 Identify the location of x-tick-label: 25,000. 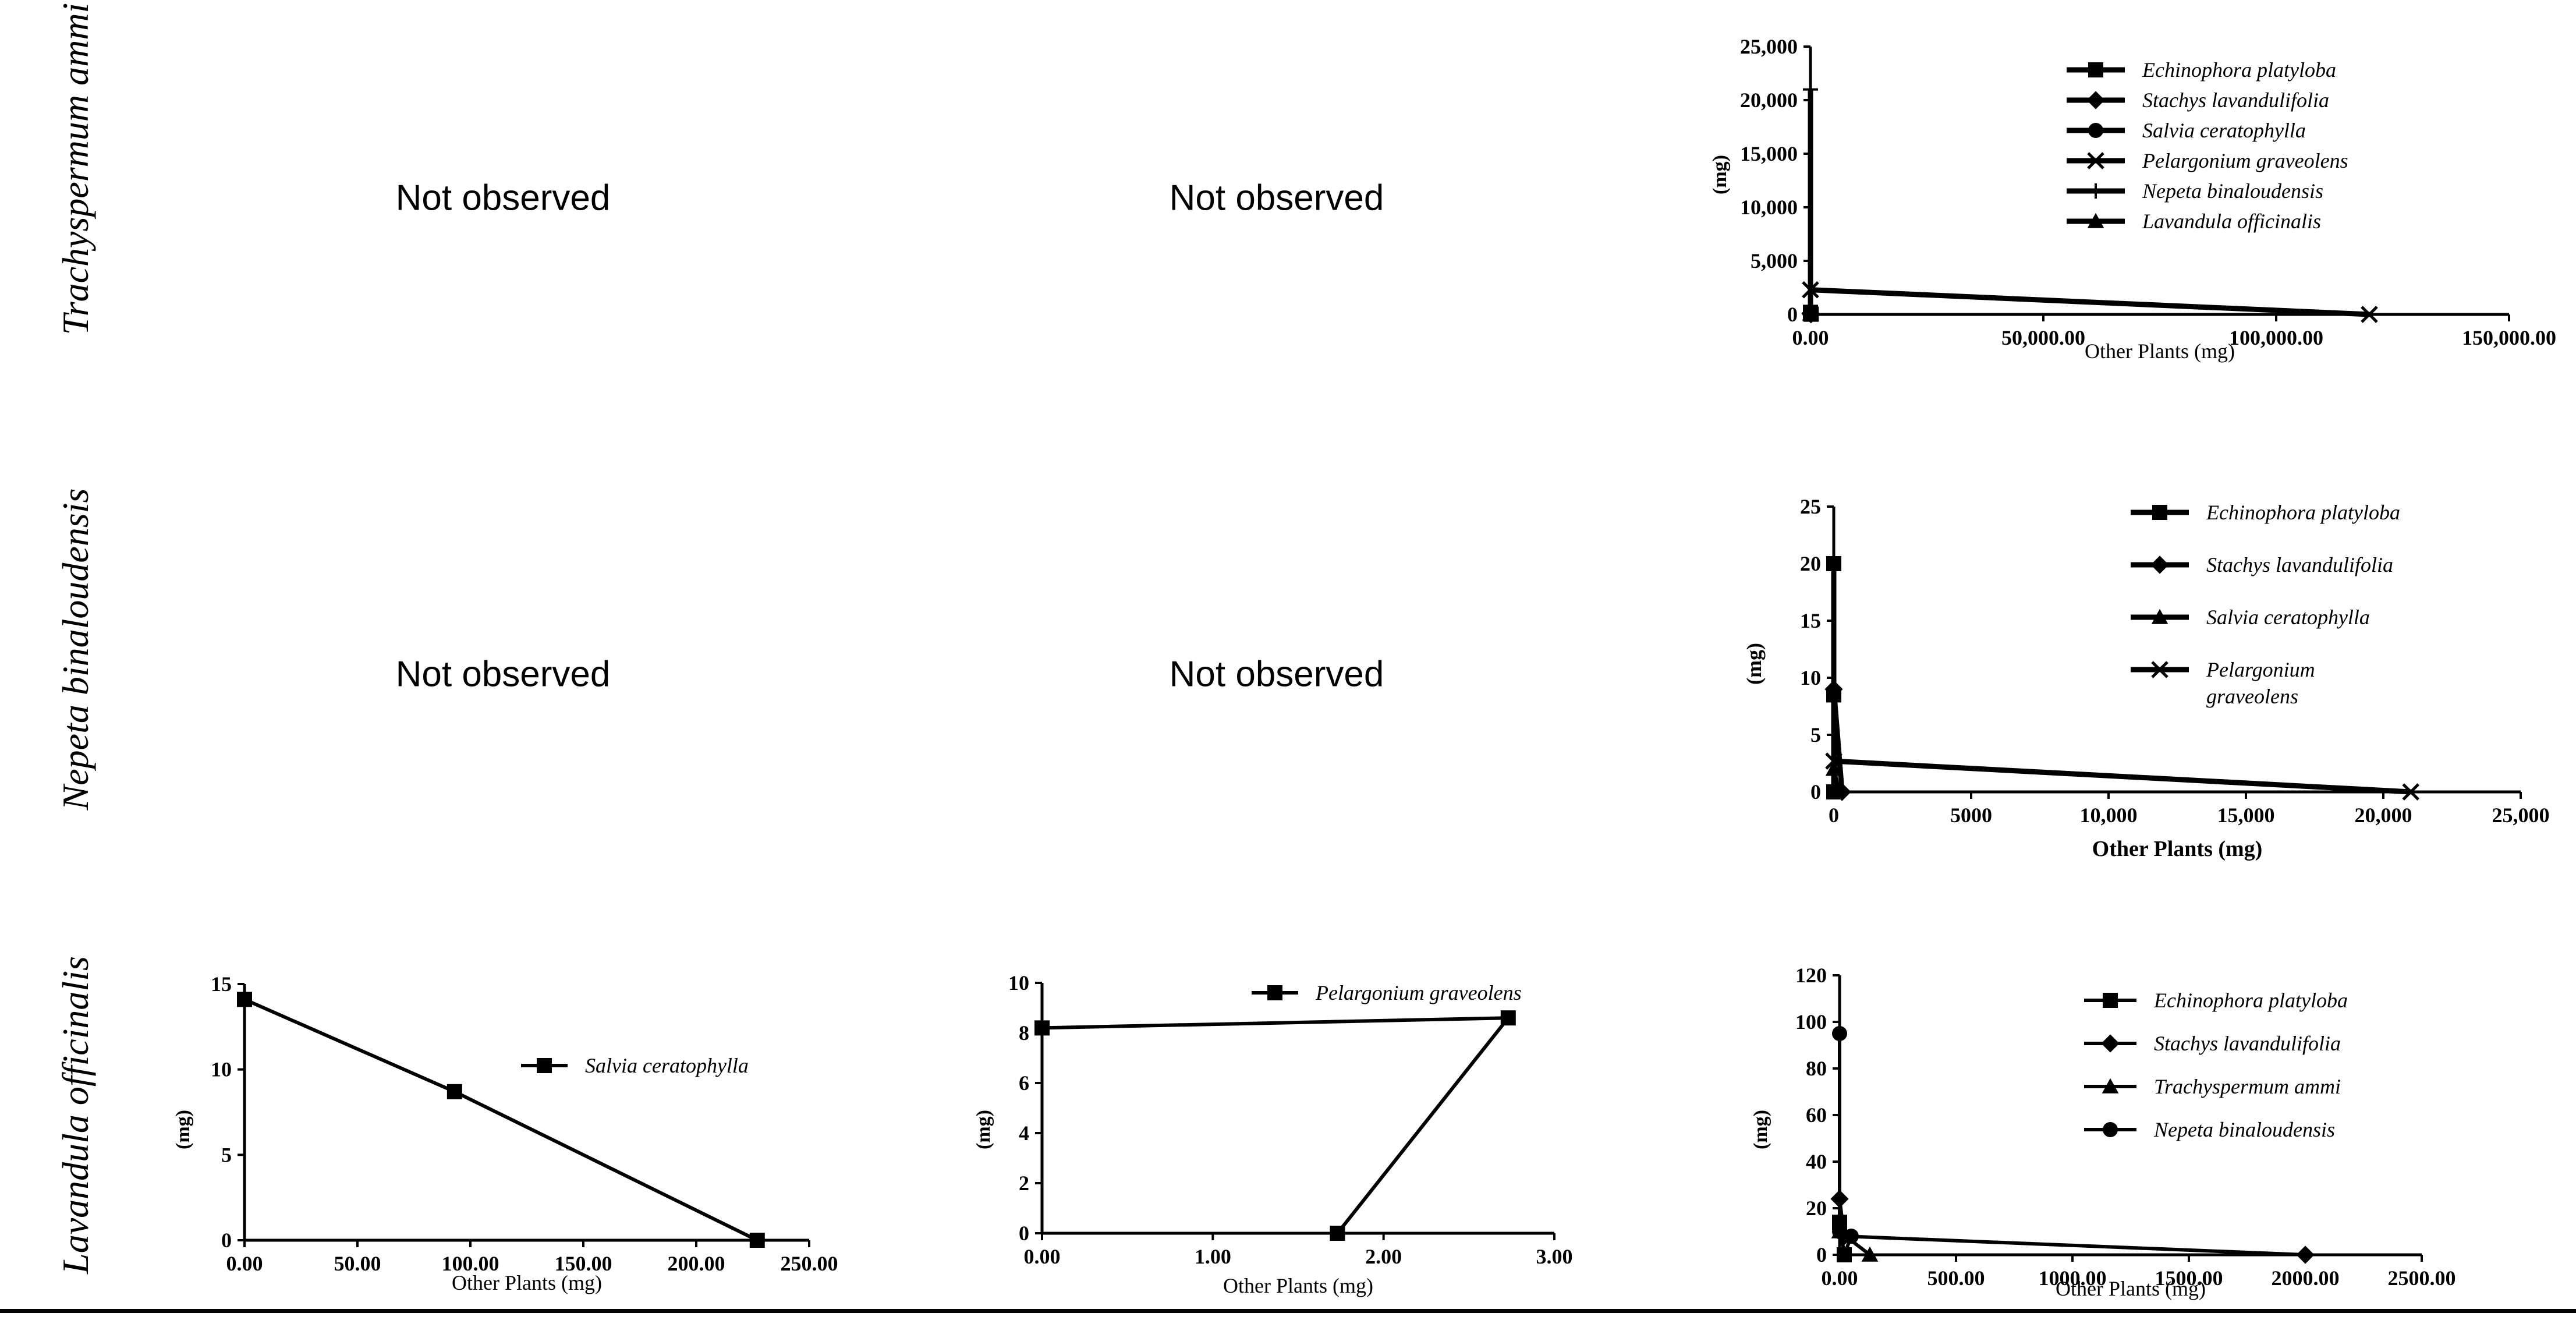
(2521, 815).